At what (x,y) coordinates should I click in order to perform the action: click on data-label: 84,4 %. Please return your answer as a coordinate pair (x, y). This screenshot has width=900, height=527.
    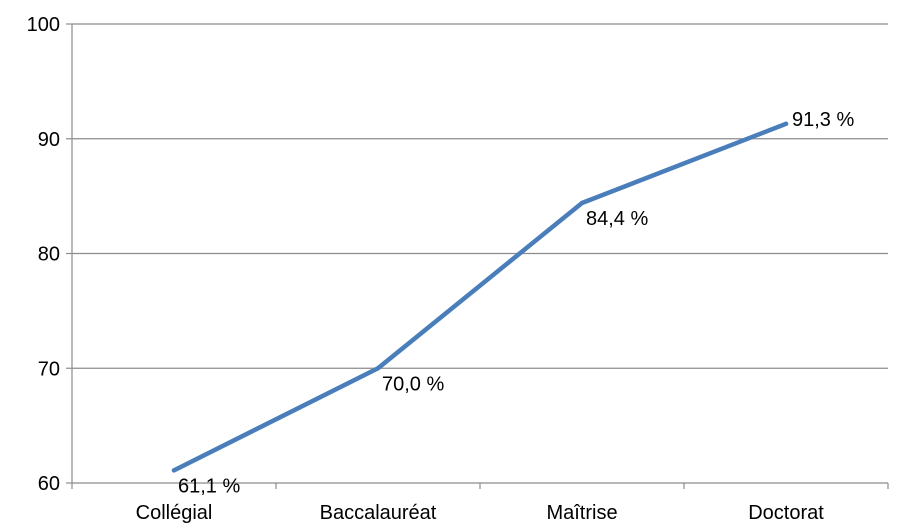
    Looking at the image, I should click on (617, 219).